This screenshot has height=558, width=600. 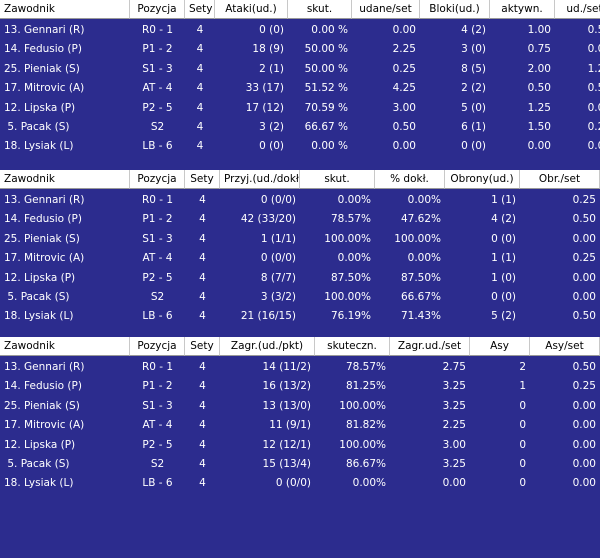 What do you see at coordinates (326, 68) in the screenshot?
I see `table-cell: 50.00 %` at bounding box center [326, 68].